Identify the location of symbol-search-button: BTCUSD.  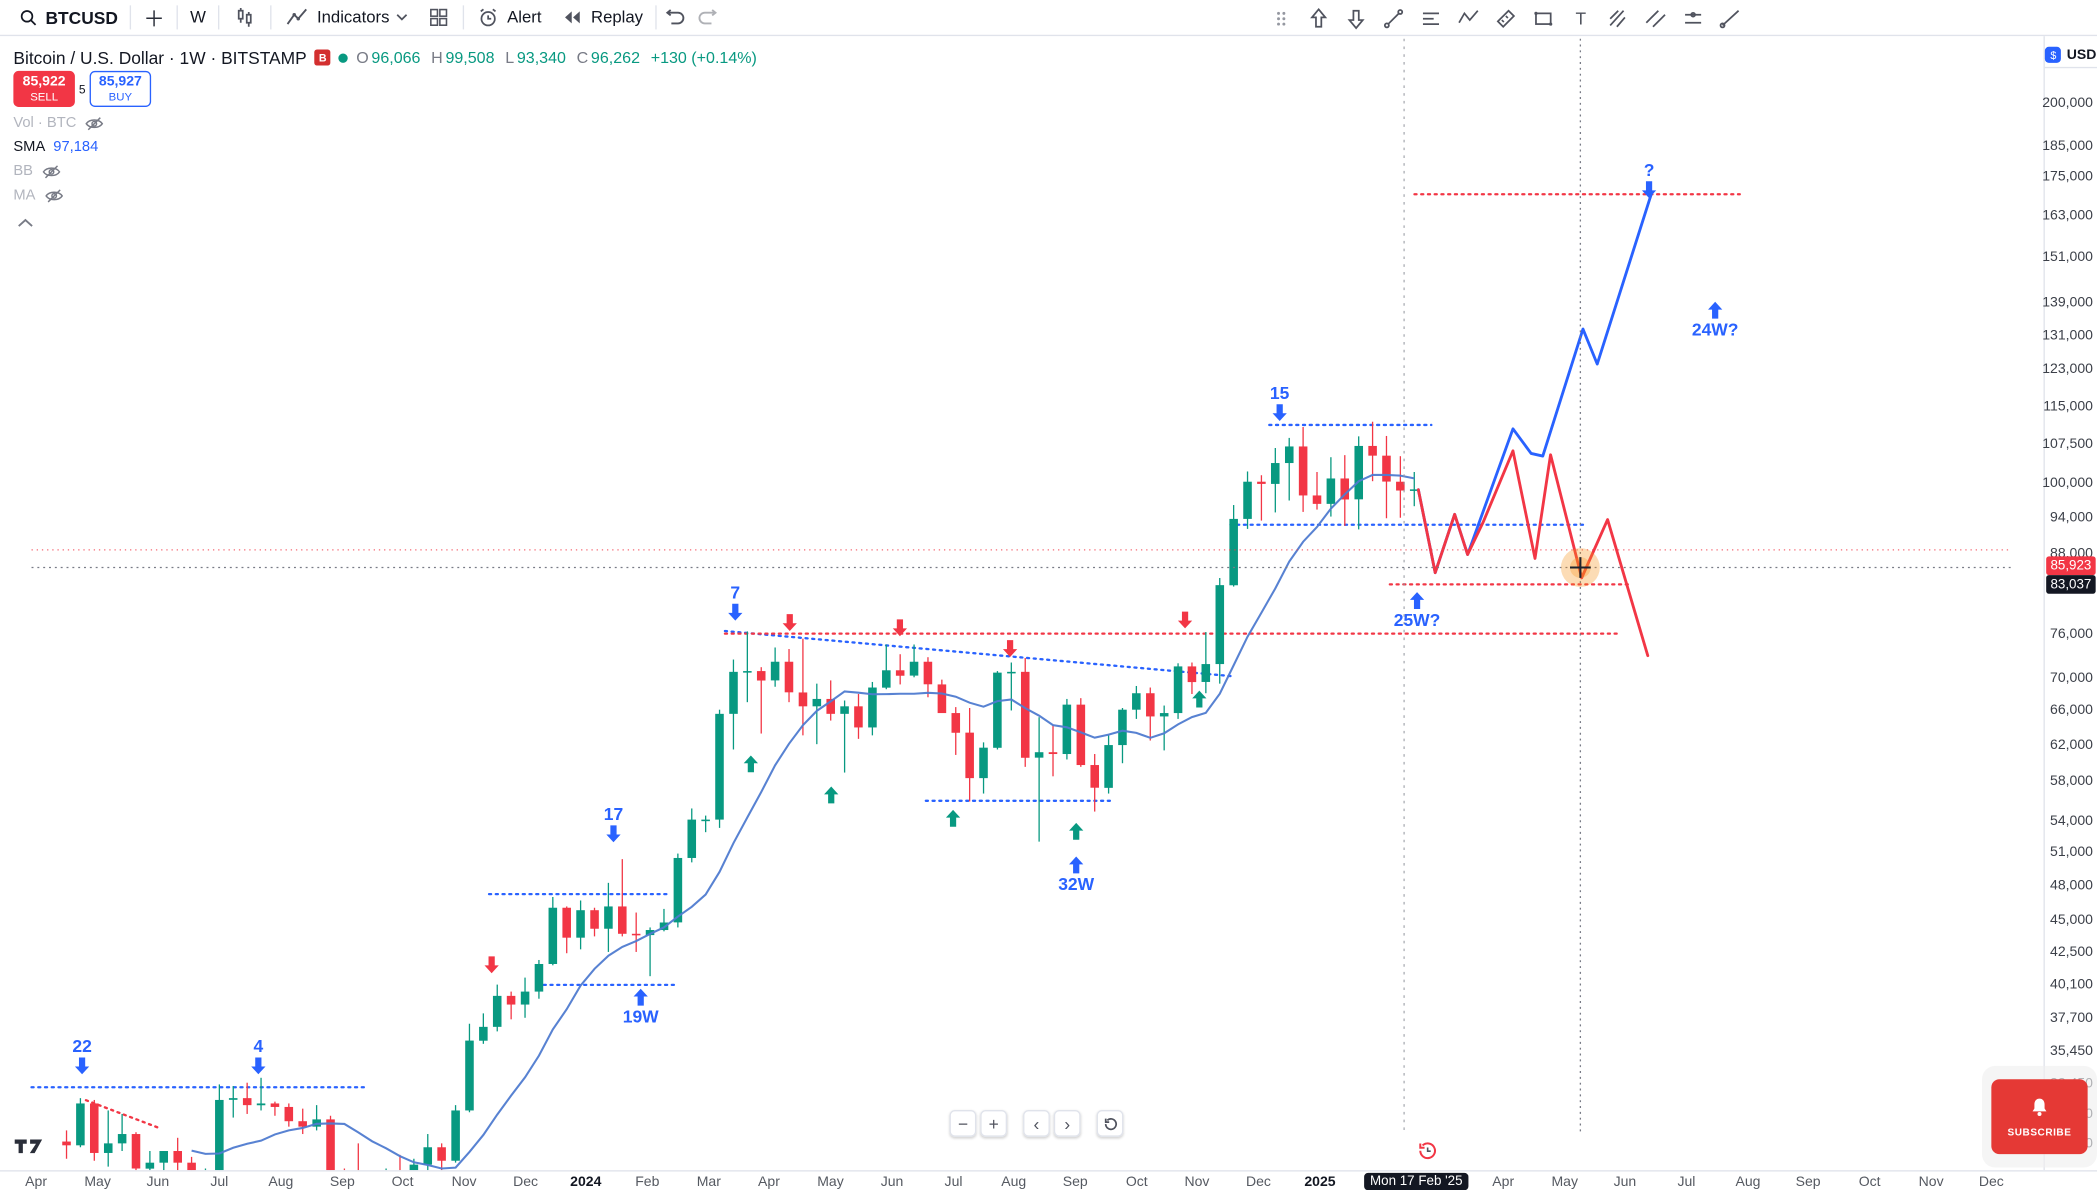
(67, 17).